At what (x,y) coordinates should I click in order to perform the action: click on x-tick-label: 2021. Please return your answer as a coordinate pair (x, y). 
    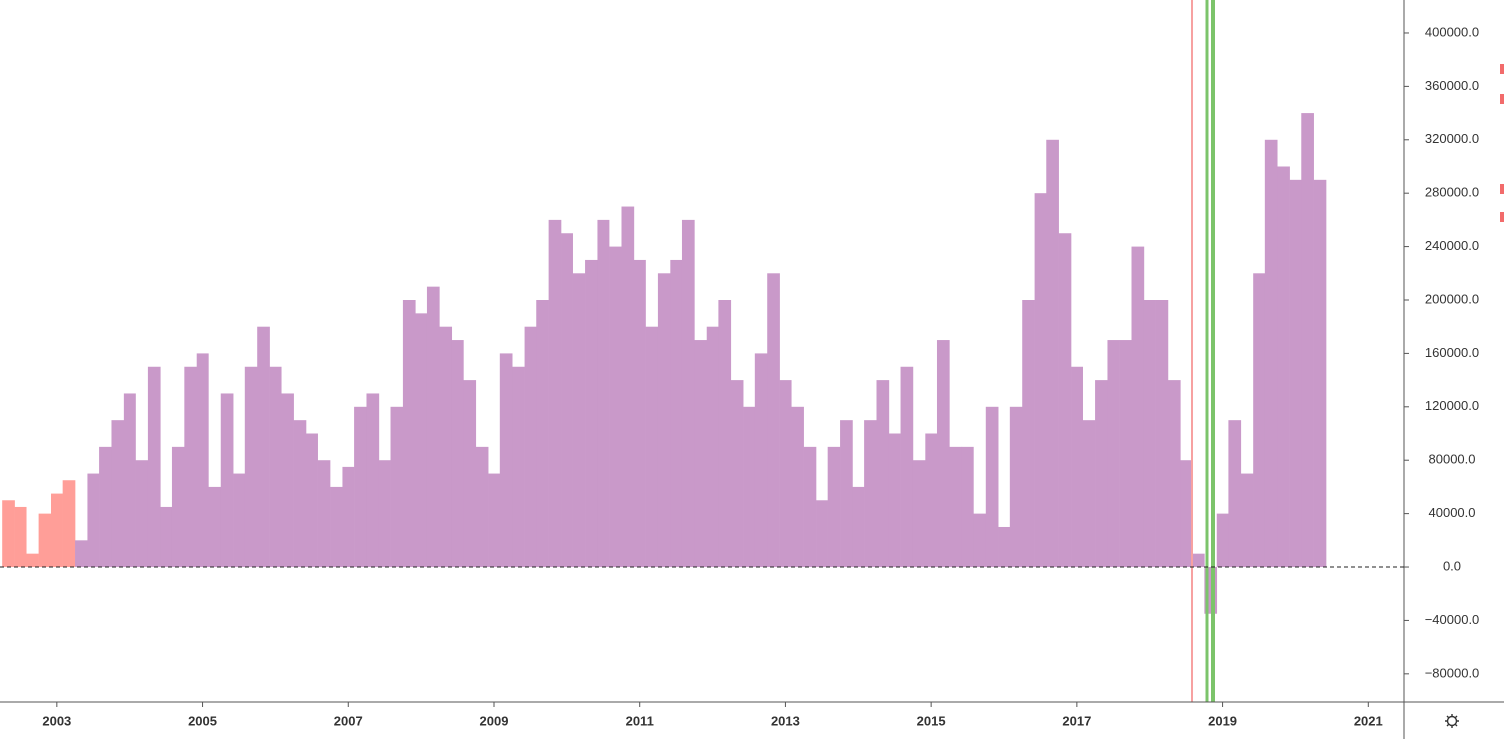
    Looking at the image, I should click on (1368, 720).